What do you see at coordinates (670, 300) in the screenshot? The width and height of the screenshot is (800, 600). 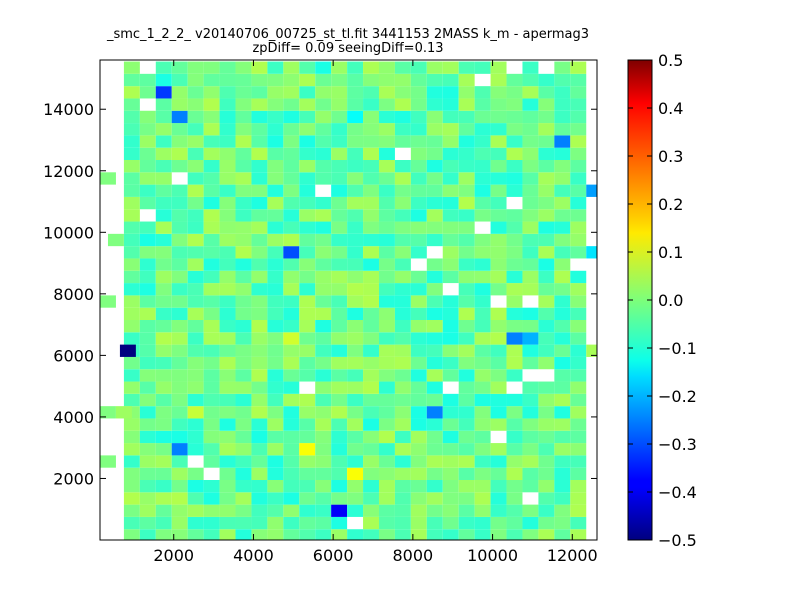 I see `colorbar-tick-label: 0.0` at bounding box center [670, 300].